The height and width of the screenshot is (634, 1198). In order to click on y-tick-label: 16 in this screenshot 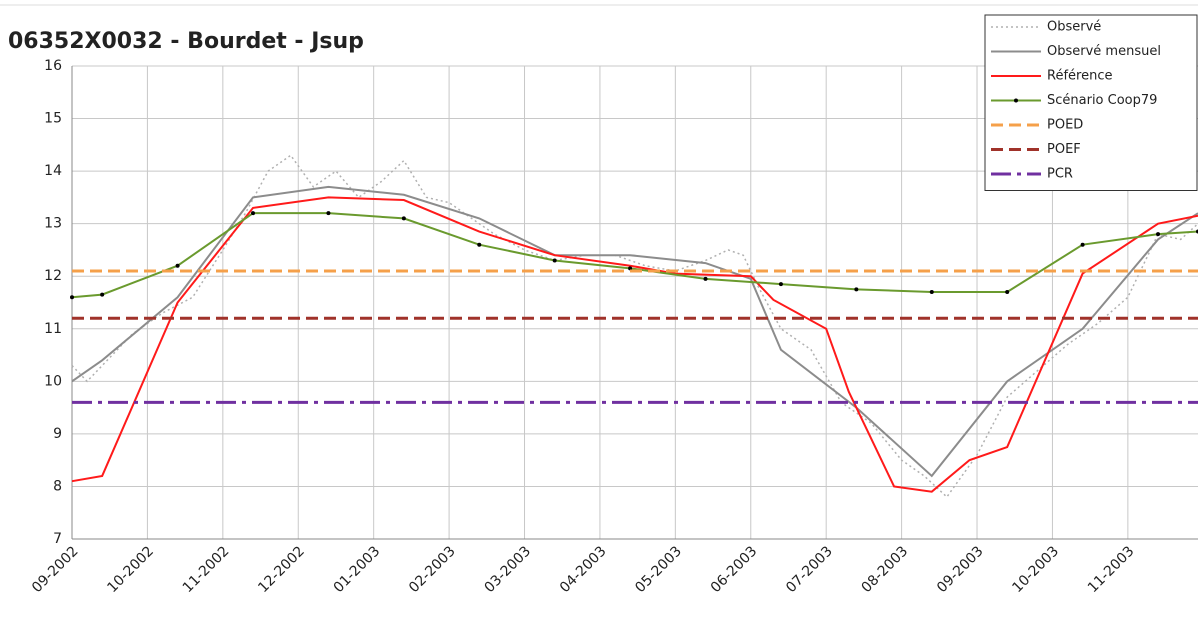, I will do `click(53, 66)`.